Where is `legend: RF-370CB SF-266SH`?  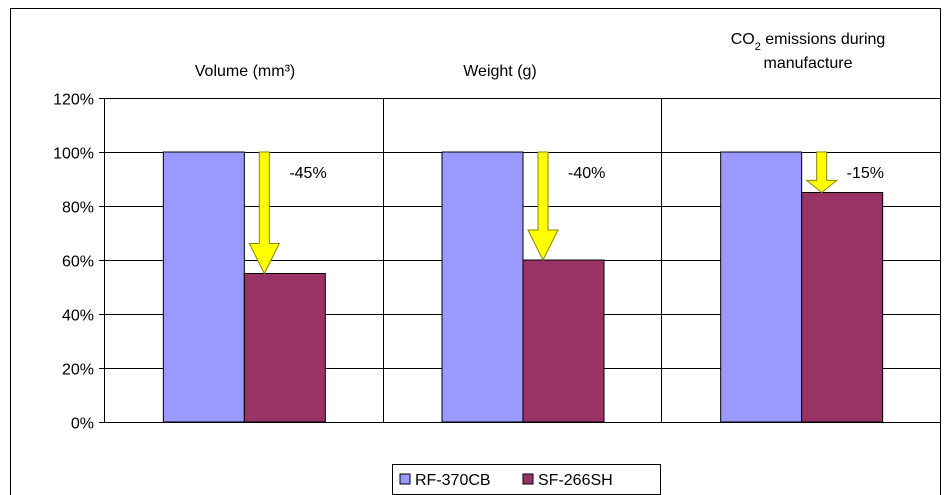 legend: RF-370CB SF-266SH is located at coordinates (526, 479).